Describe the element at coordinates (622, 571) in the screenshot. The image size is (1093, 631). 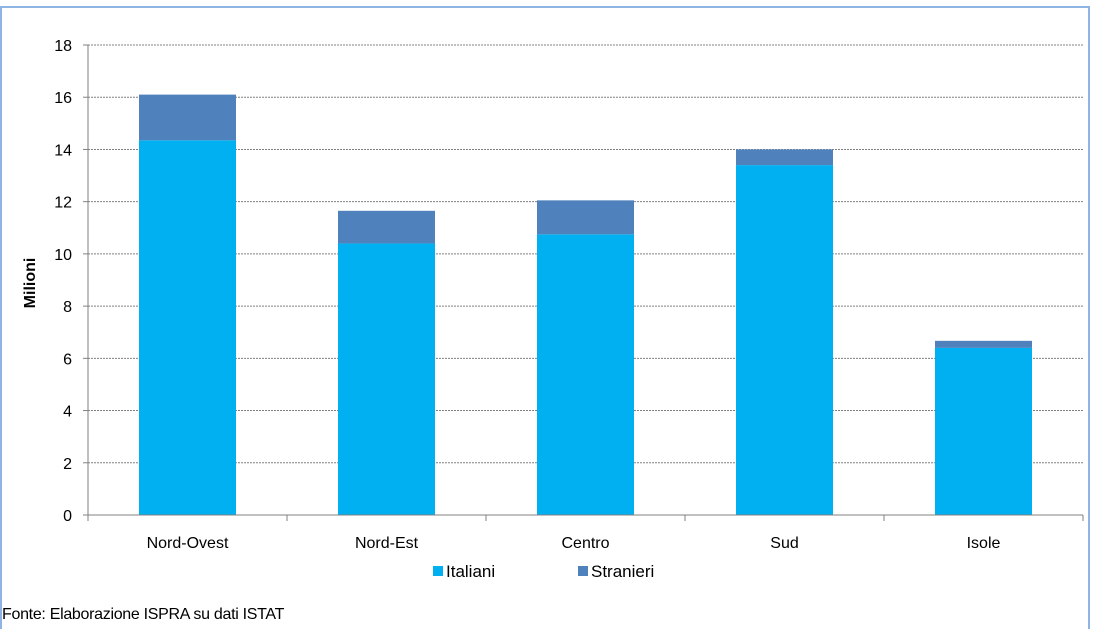
I see `legend-label-stranieri: Stranieri` at that location.